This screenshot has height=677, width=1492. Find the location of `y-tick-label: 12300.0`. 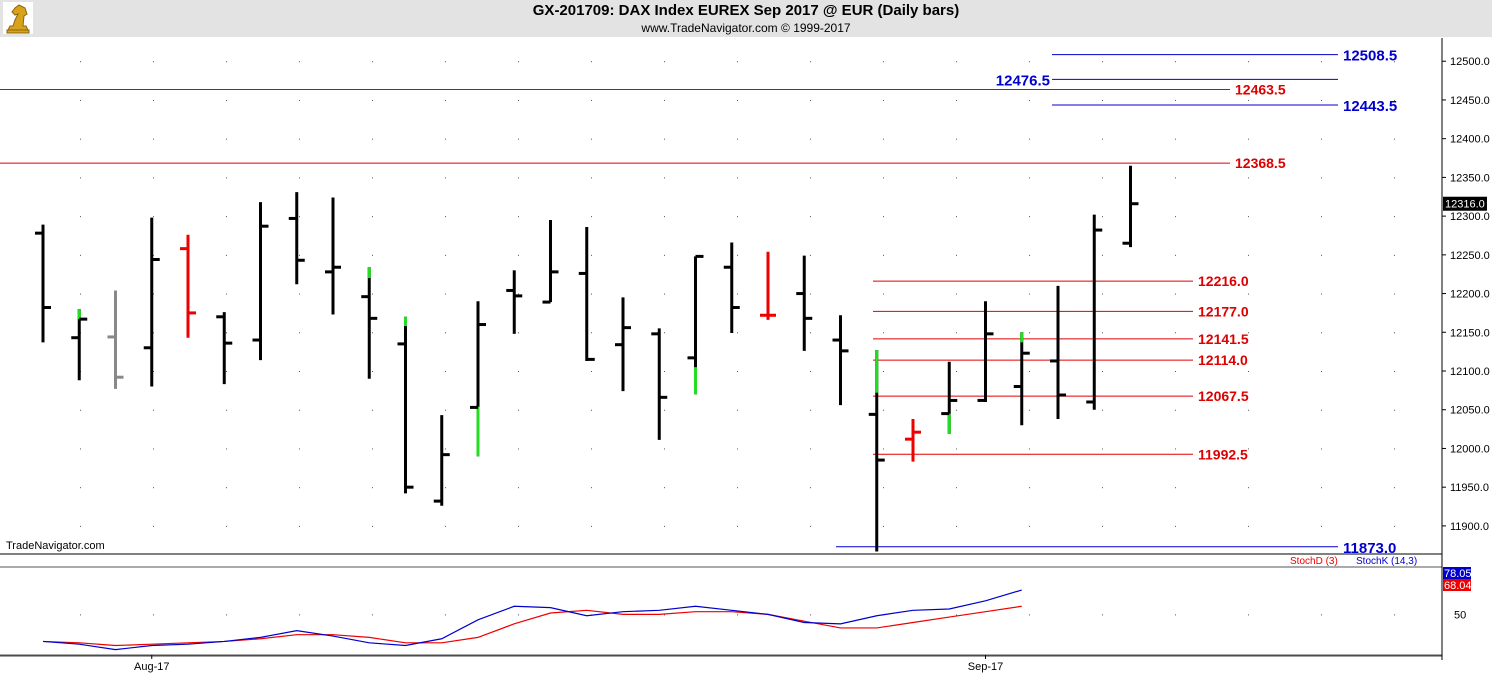

y-tick-label: 12300.0 is located at coordinates (1470, 217).